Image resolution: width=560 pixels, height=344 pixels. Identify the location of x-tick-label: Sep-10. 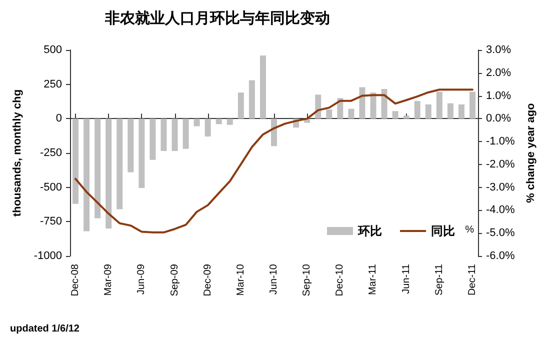
(307, 280).